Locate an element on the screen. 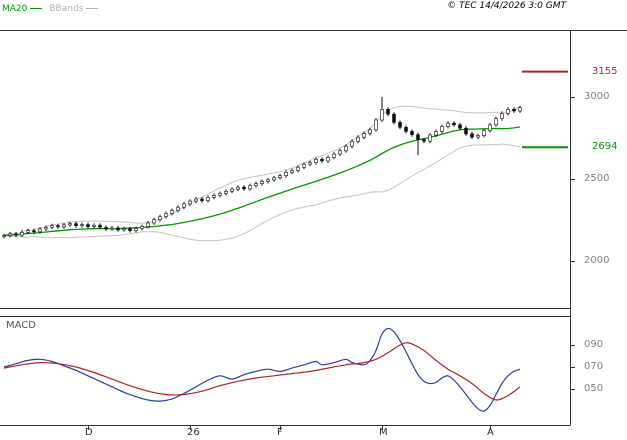 The height and width of the screenshot is (440, 627). time-axis-label-march: M is located at coordinates (383, 432).